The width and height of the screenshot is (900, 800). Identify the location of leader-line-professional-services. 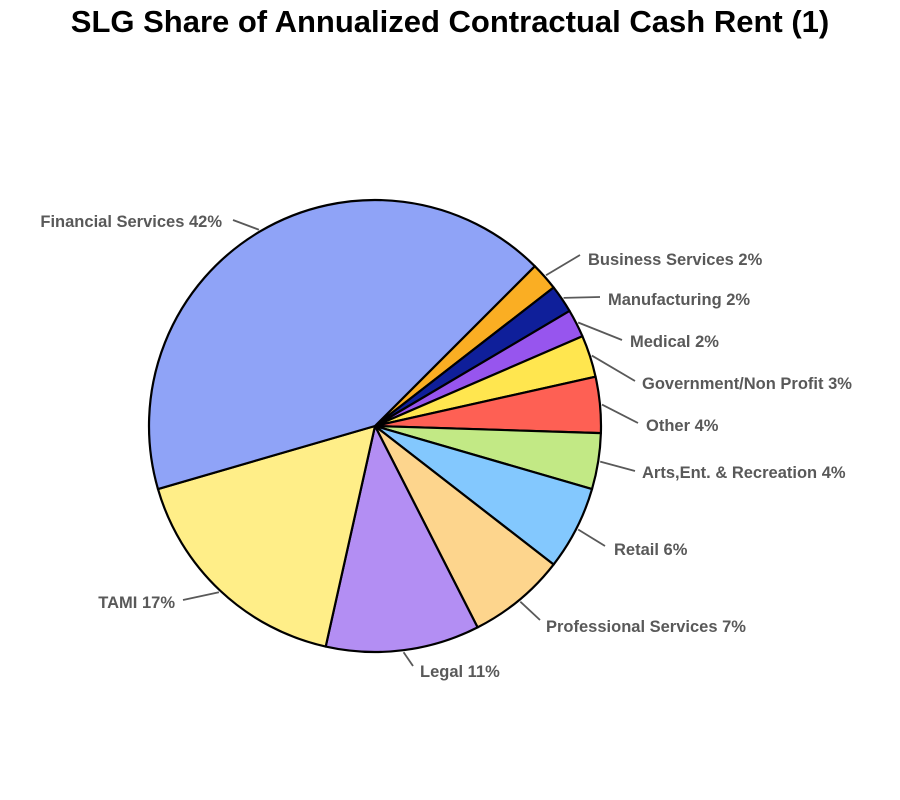
(530, 611).